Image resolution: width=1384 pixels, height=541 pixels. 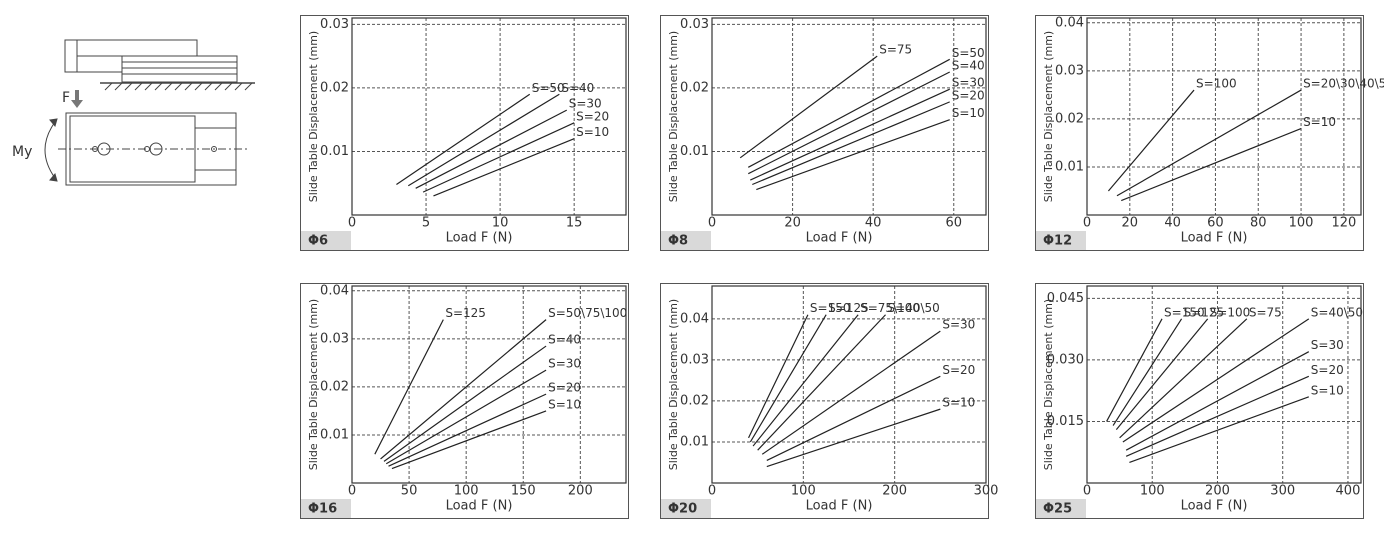 I want to click on series-label: S=100, so click(x=1216, y=84).